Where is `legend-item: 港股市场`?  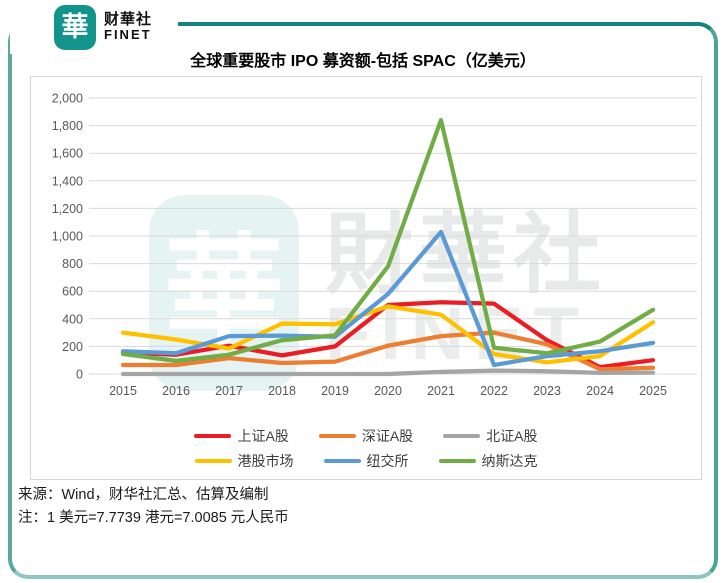
legend-item: 港股市场 is located at coordinates (244, 461).